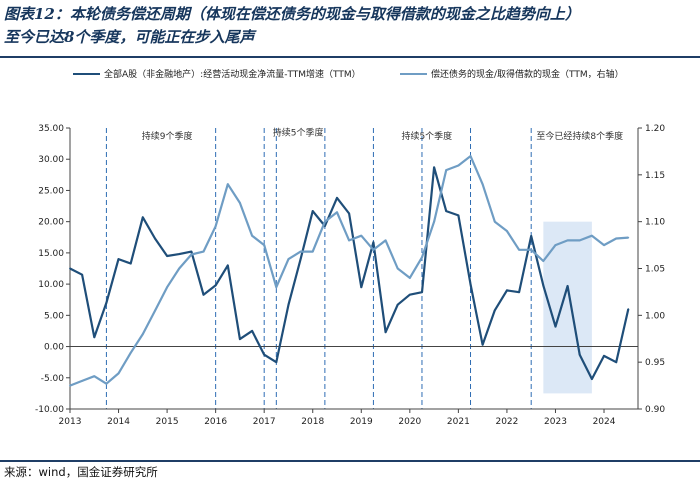 This screenshot has height=486, width=700. What do you see at coordinates (53, 379) in the screenshot?
I see `y-left-tick-label: -5.00` at bounding box center [53, 379].